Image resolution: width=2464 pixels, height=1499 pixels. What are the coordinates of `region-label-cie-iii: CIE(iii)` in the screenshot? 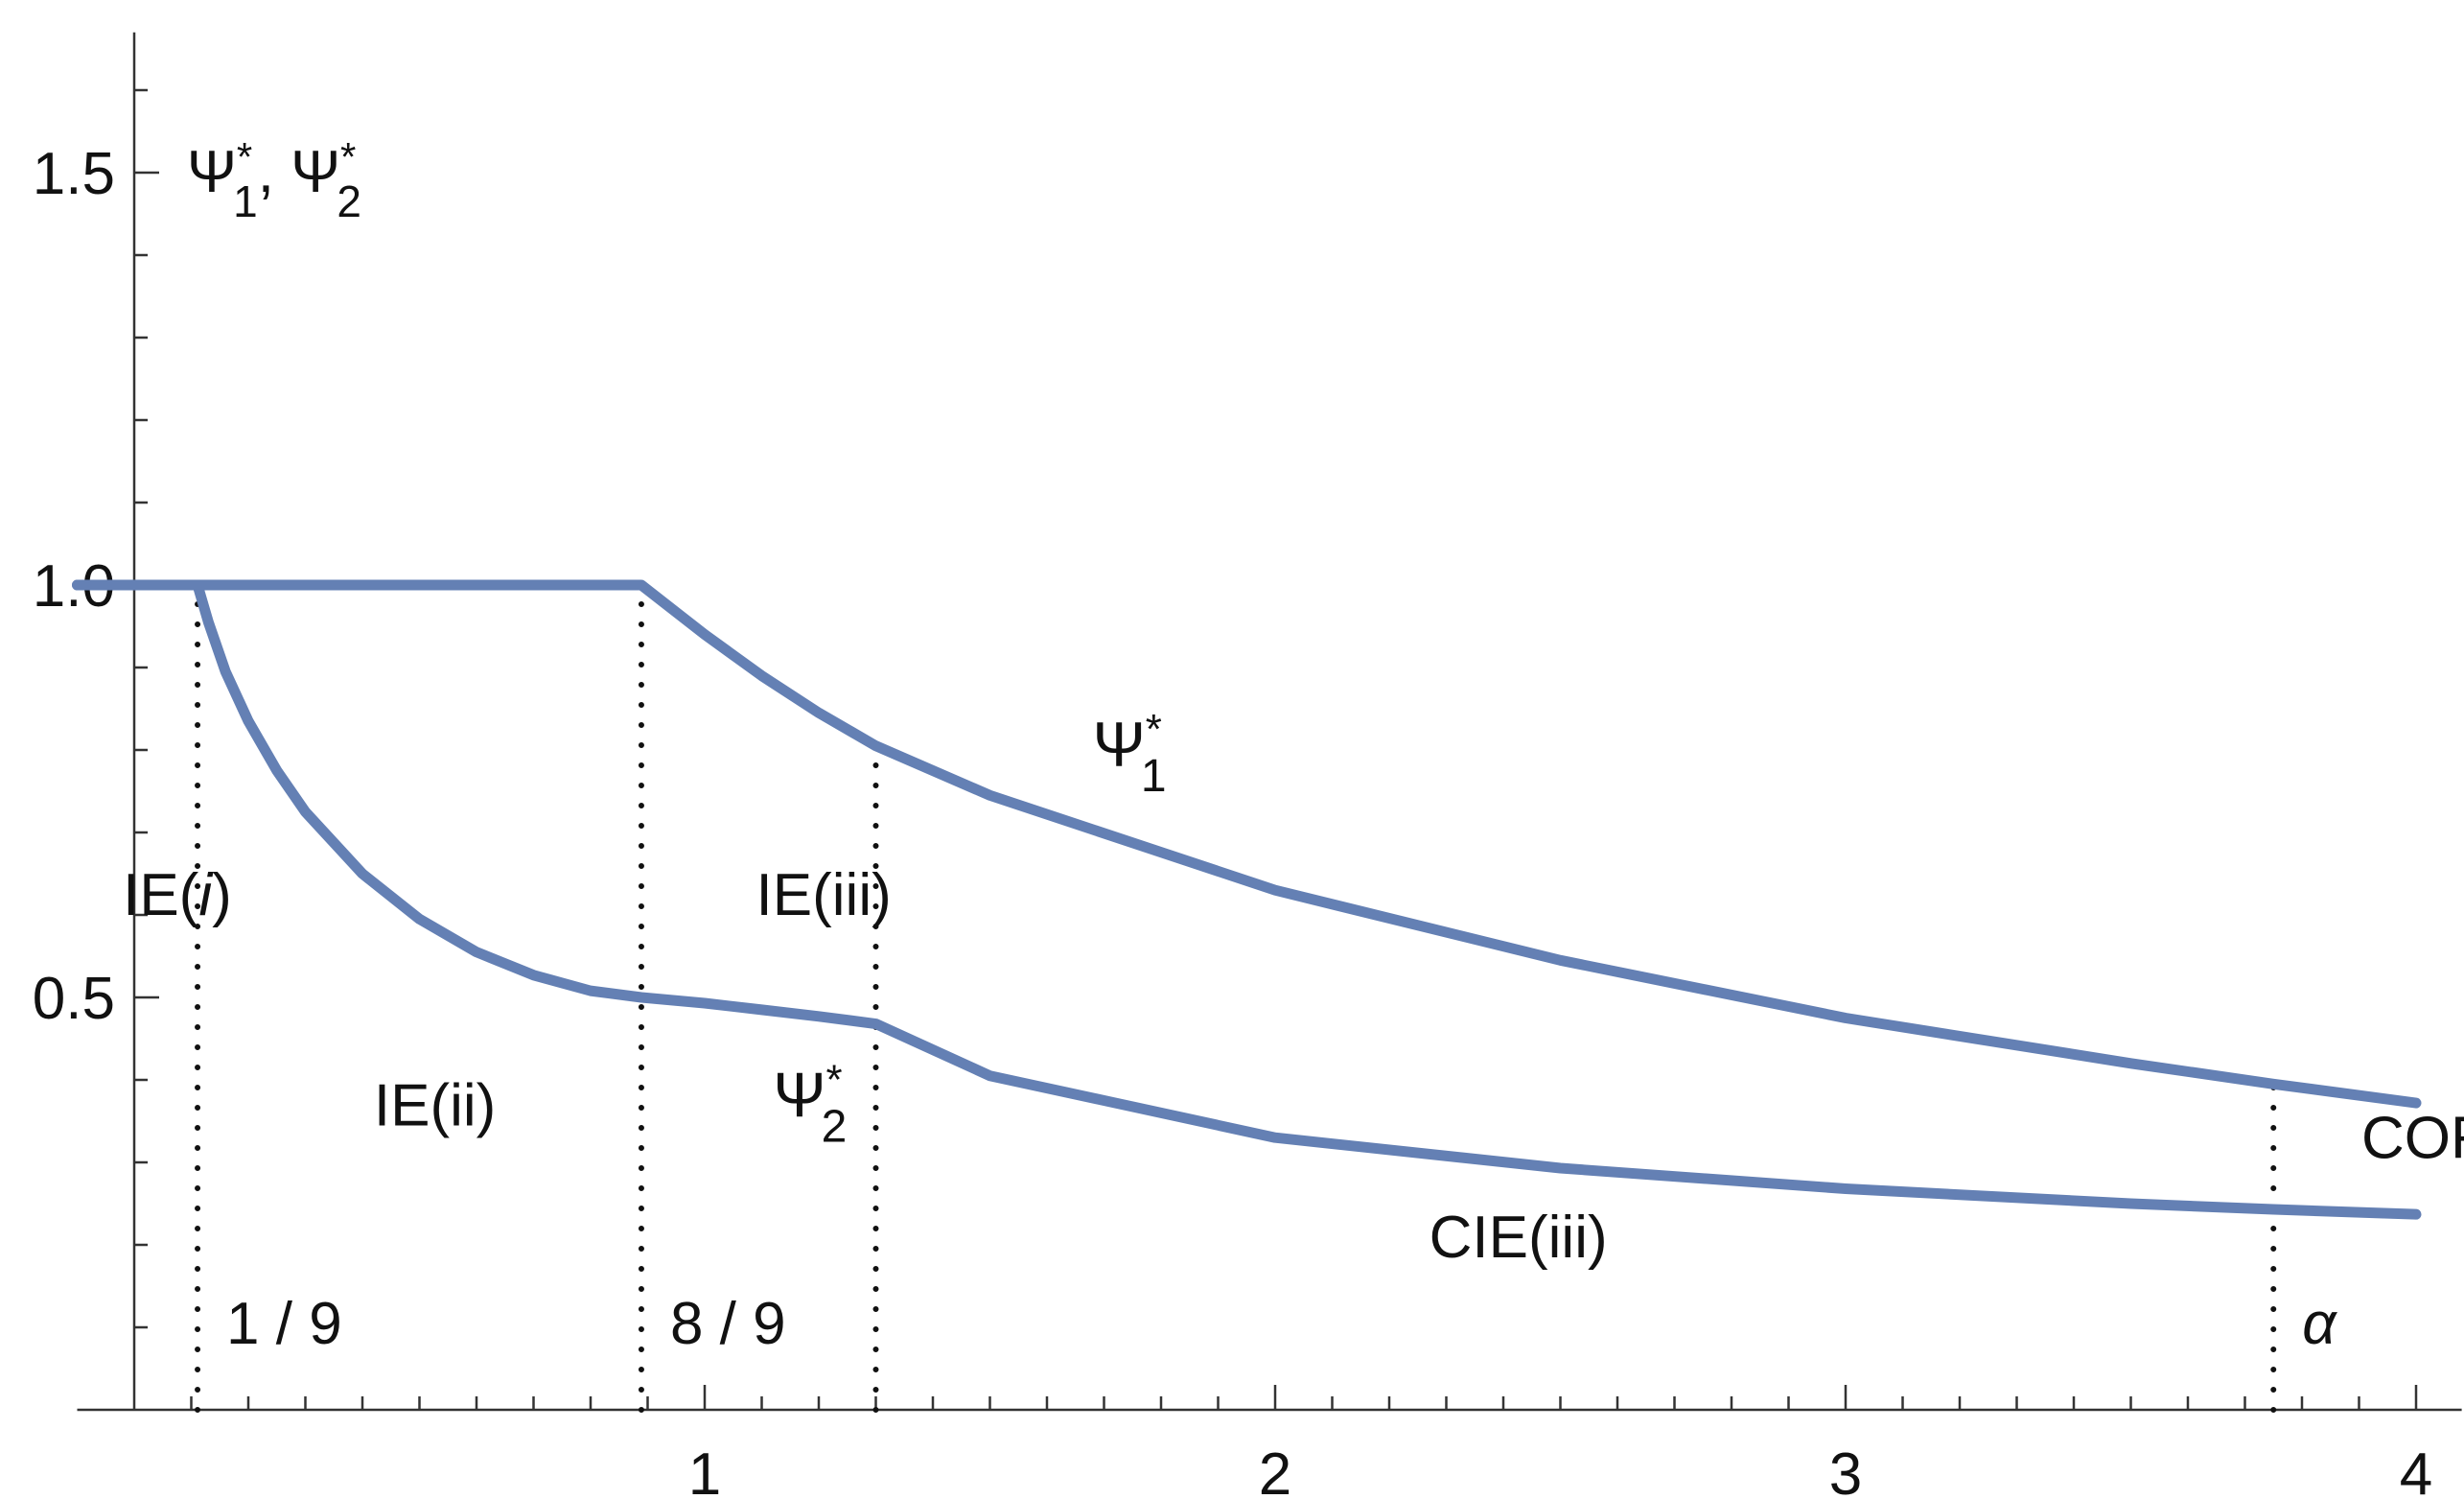 It's located at (1519, 1238).